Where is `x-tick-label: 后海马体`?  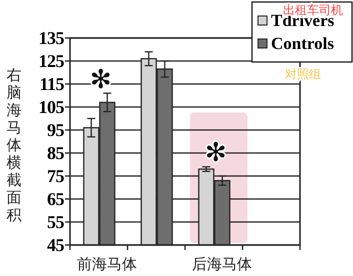 x-tick-label: 后海马体 is located at coordinates (222, 264).